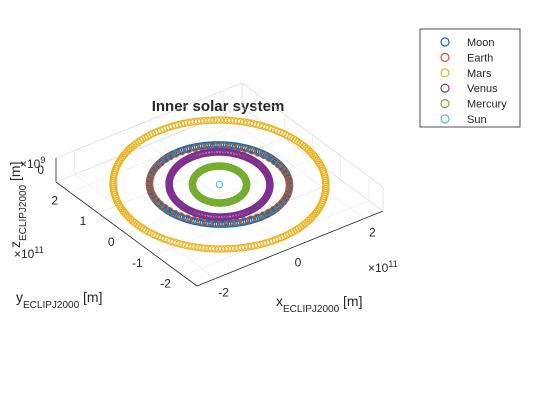 The image size is (560, 420). Describe the element at coordinates (137, 263) in the screenshot. I see `y-tick-label: -1` at that location.